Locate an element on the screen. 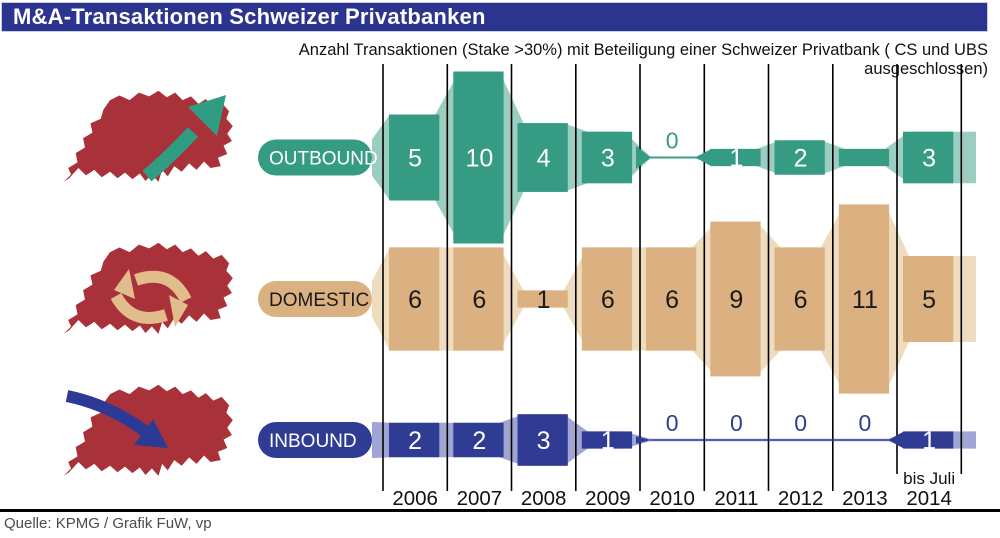 Image resolution: width=1000 pixels, height=538 pixels. year-label: 2014 is located at coordinates (929, 498).